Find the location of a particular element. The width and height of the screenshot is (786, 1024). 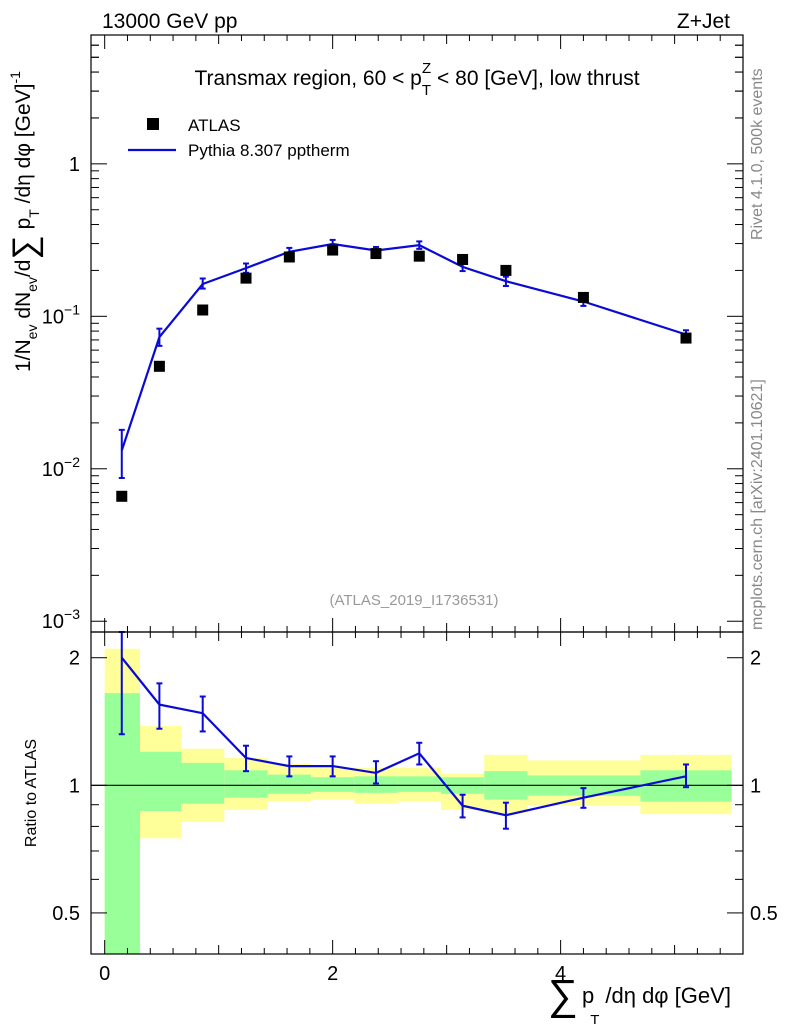

legend-pythia-label: Pythia 8.307 pptherm is located at coordinates (269, 150).